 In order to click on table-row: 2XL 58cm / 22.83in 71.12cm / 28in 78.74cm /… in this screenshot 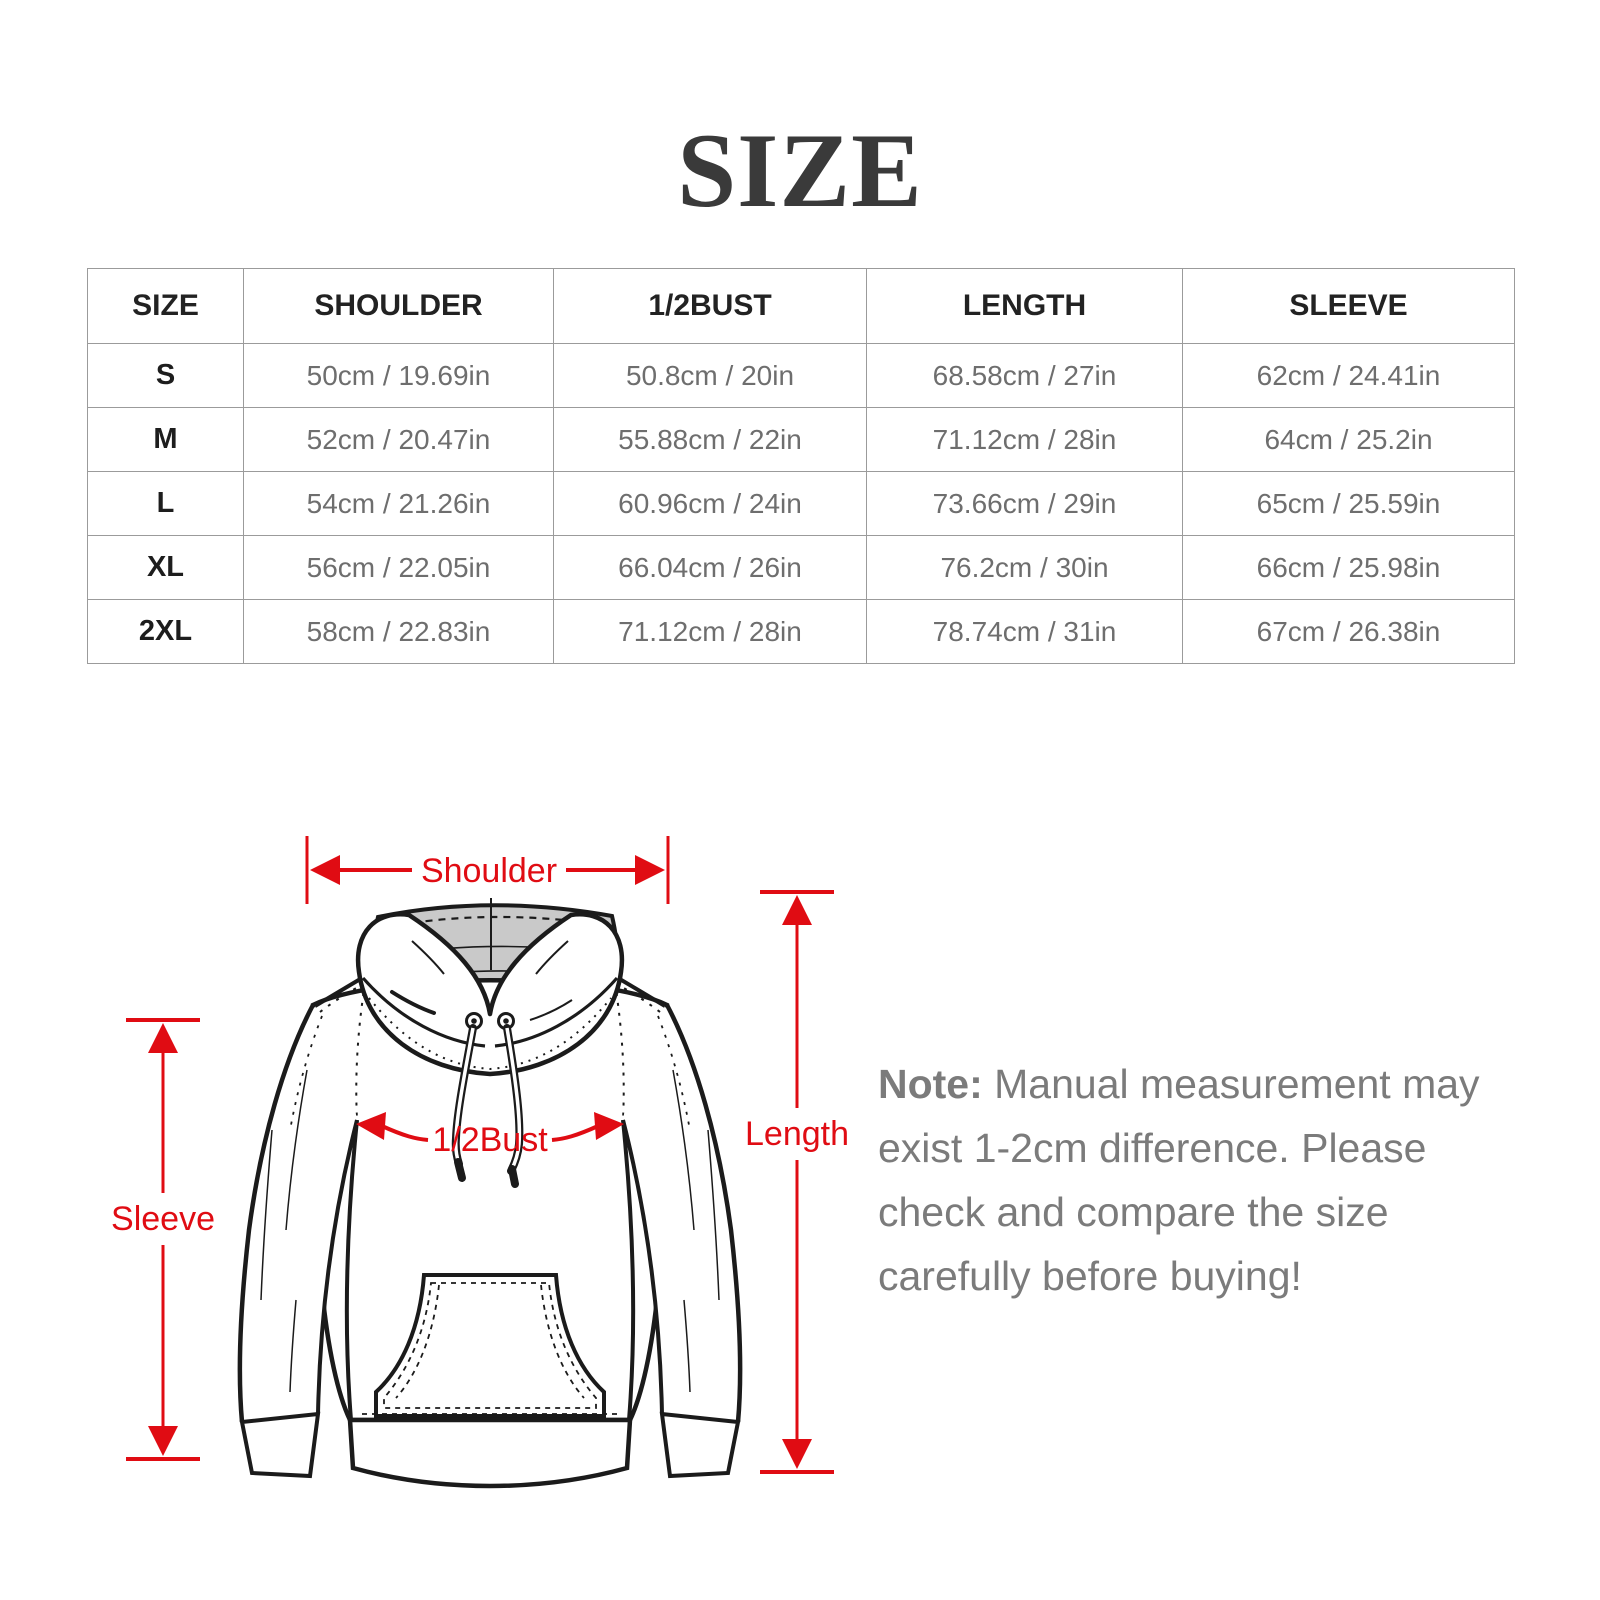, I will do `click(801, 631)`.